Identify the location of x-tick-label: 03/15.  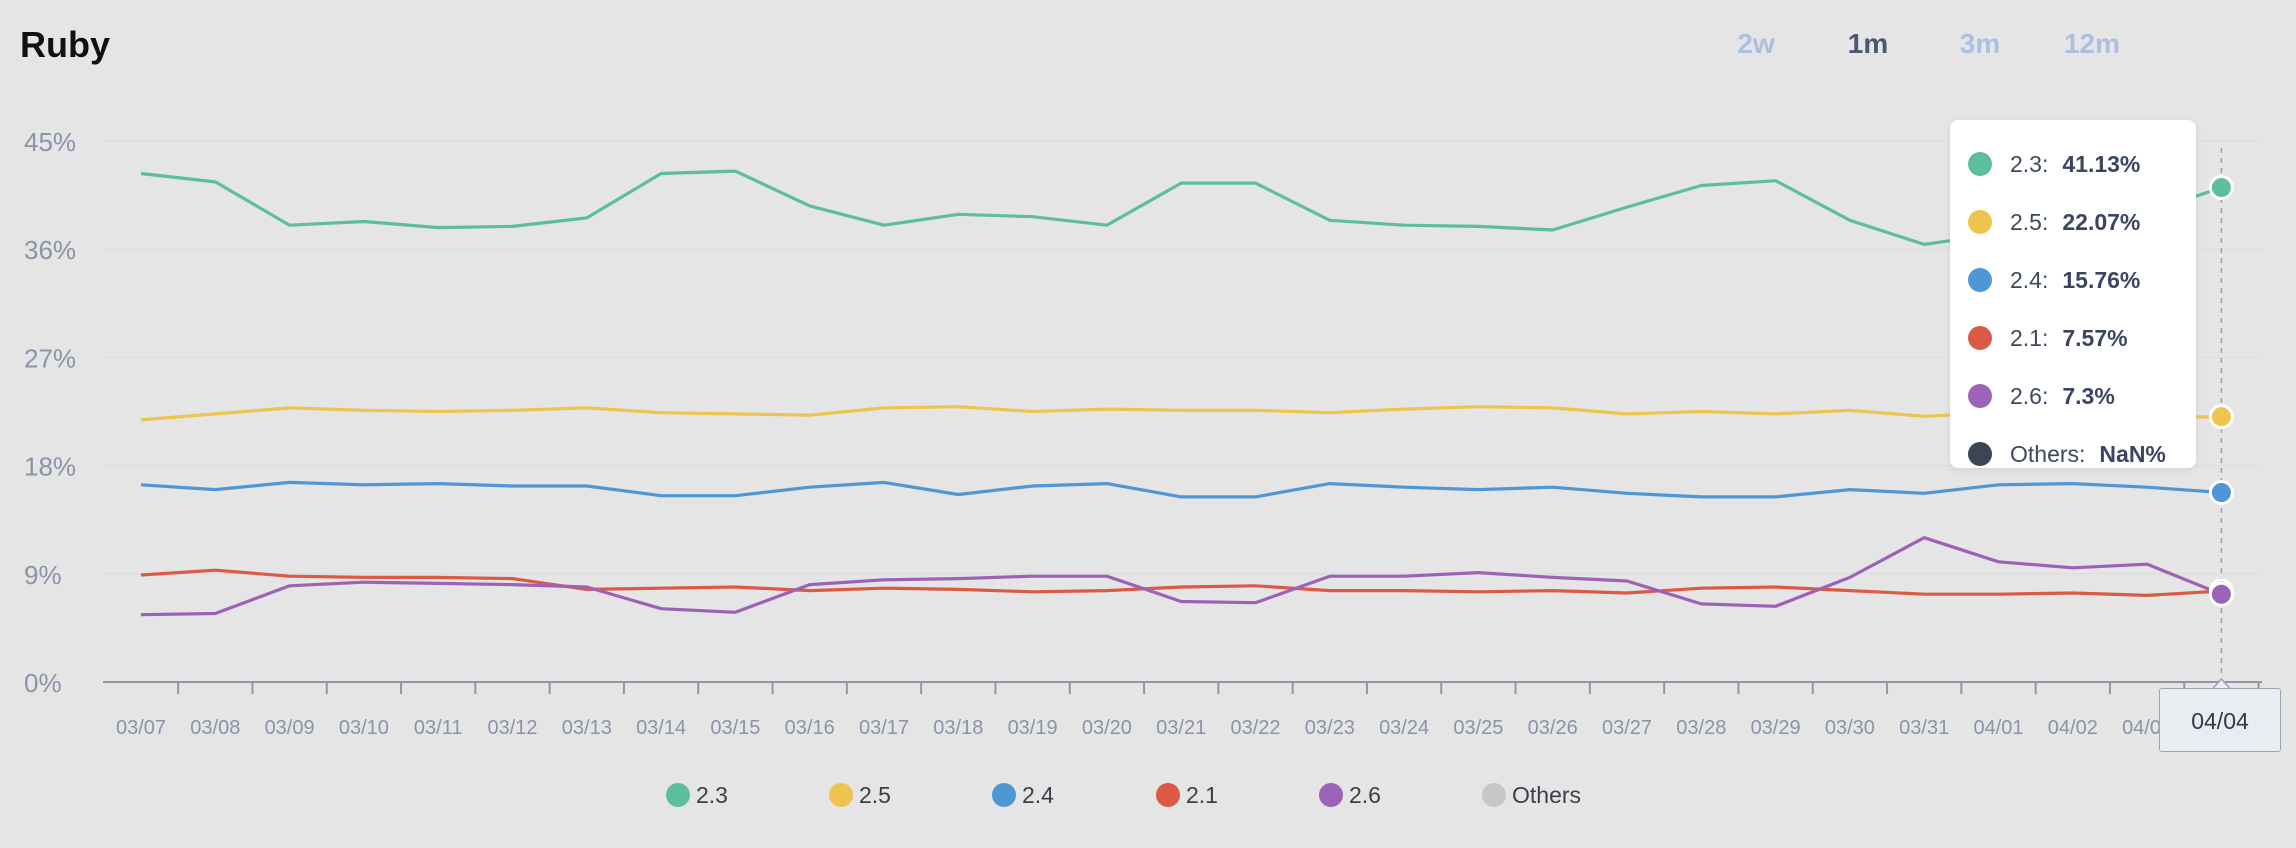
(735, 728).